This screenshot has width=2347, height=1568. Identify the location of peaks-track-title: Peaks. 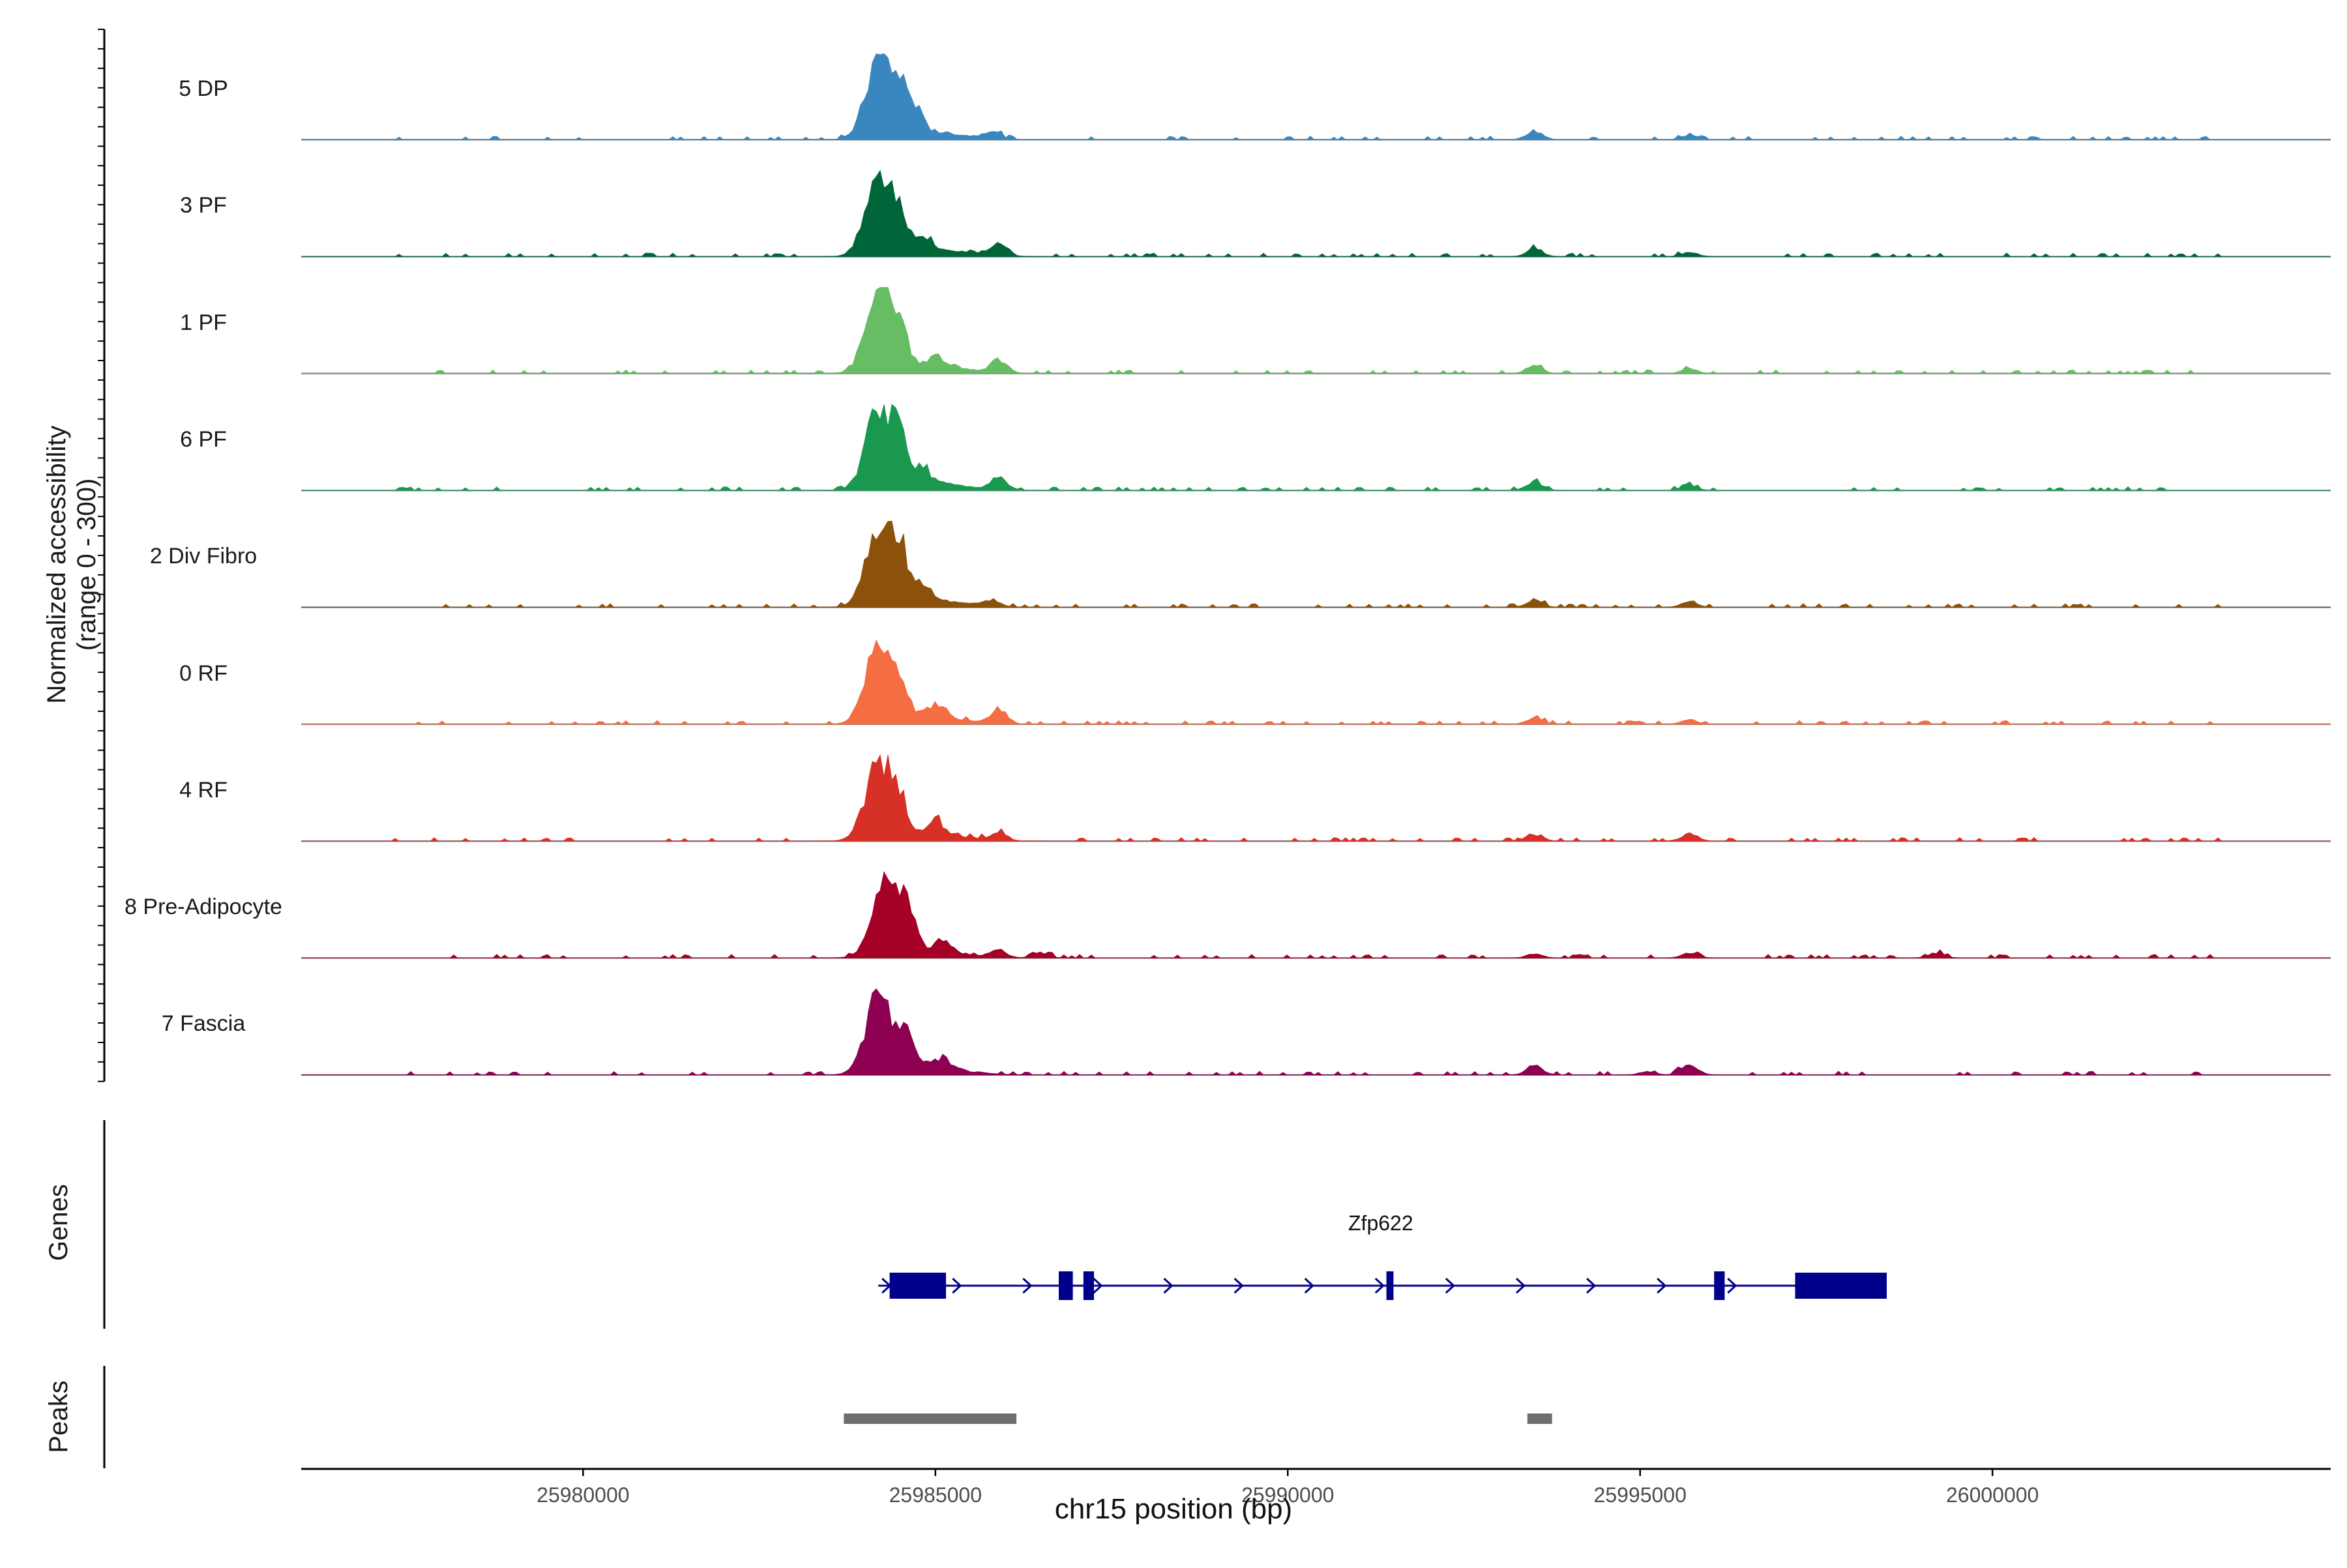
(58, 1417).